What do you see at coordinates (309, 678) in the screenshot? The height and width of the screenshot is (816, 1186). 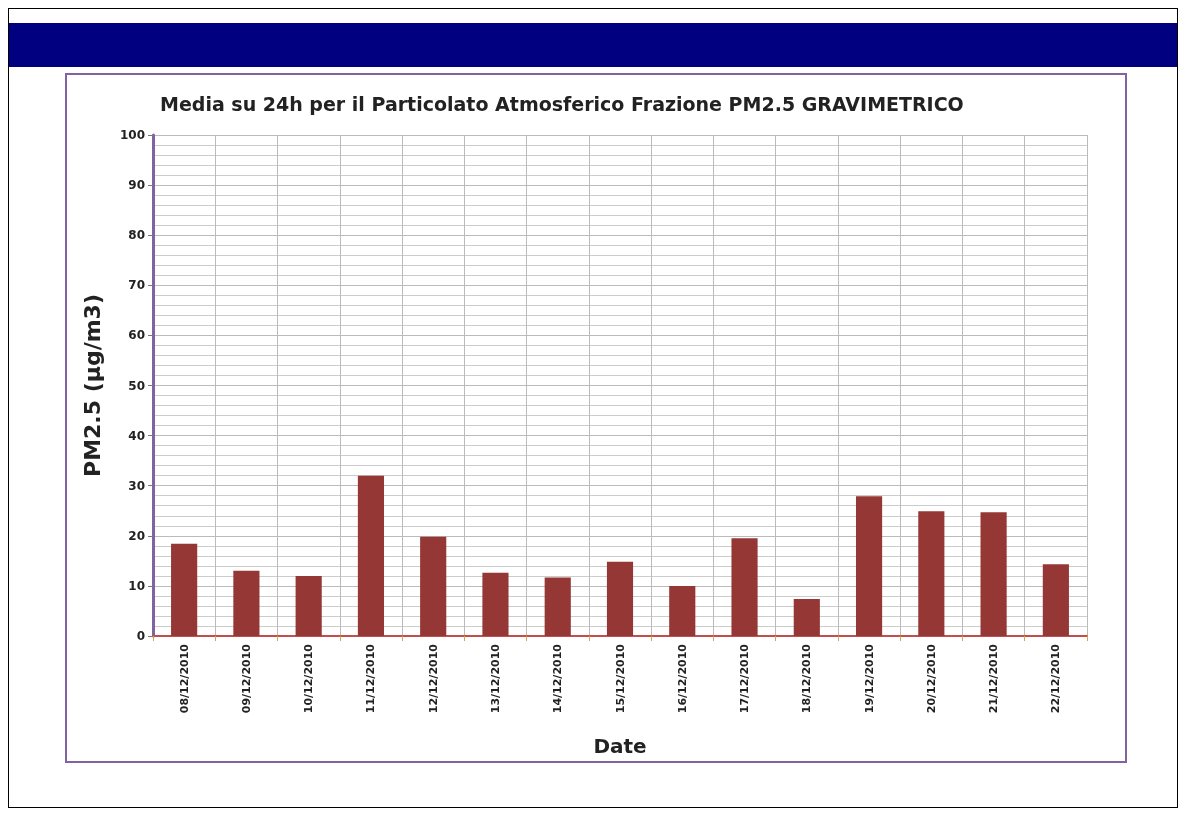 I see `x-tick-label: 10/12/2010` at bounding box center [309, 678].